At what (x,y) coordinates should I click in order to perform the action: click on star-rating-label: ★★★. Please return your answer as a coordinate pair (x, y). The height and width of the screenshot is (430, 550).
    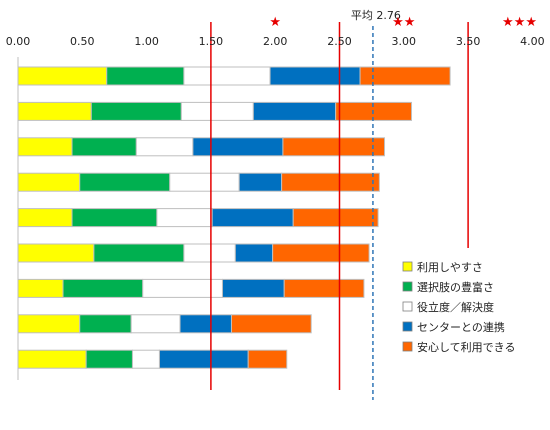
    Looking at the image, I should click on (519, 22).